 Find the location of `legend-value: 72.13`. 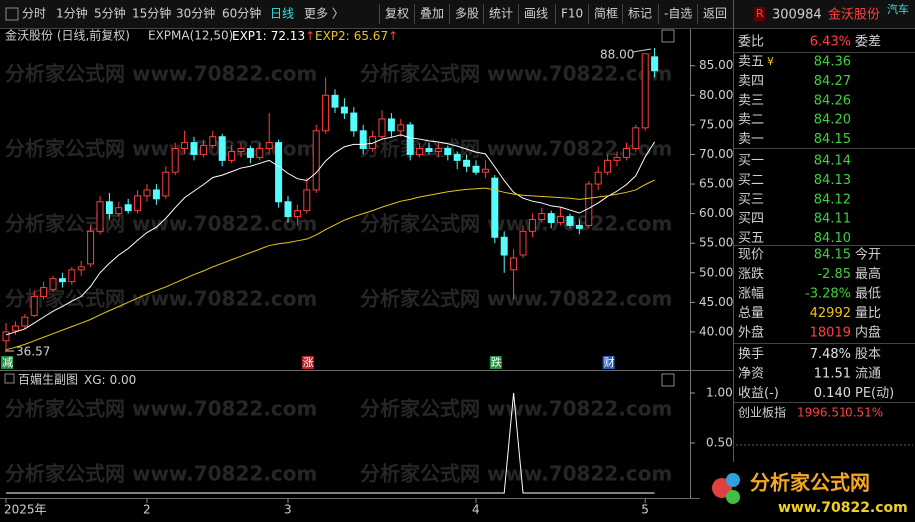

legend-value: 72.13 is located at coordinates (288, 36).